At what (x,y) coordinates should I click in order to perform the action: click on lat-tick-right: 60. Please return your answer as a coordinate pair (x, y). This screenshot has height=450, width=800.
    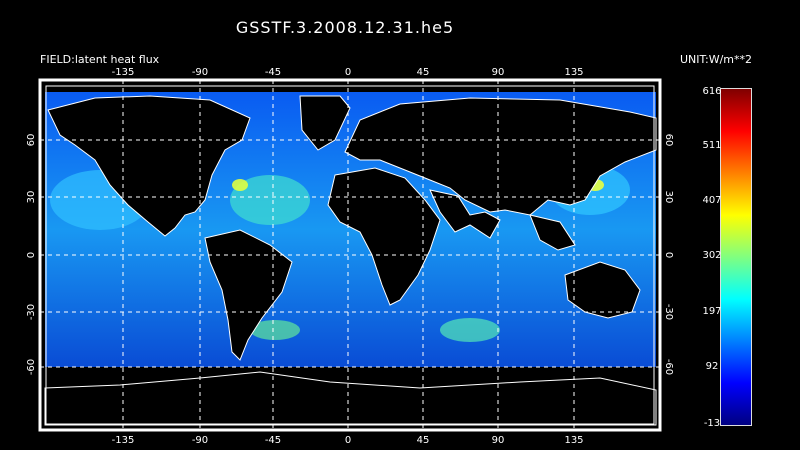
    Looking at the image, I should click on (668, 140).